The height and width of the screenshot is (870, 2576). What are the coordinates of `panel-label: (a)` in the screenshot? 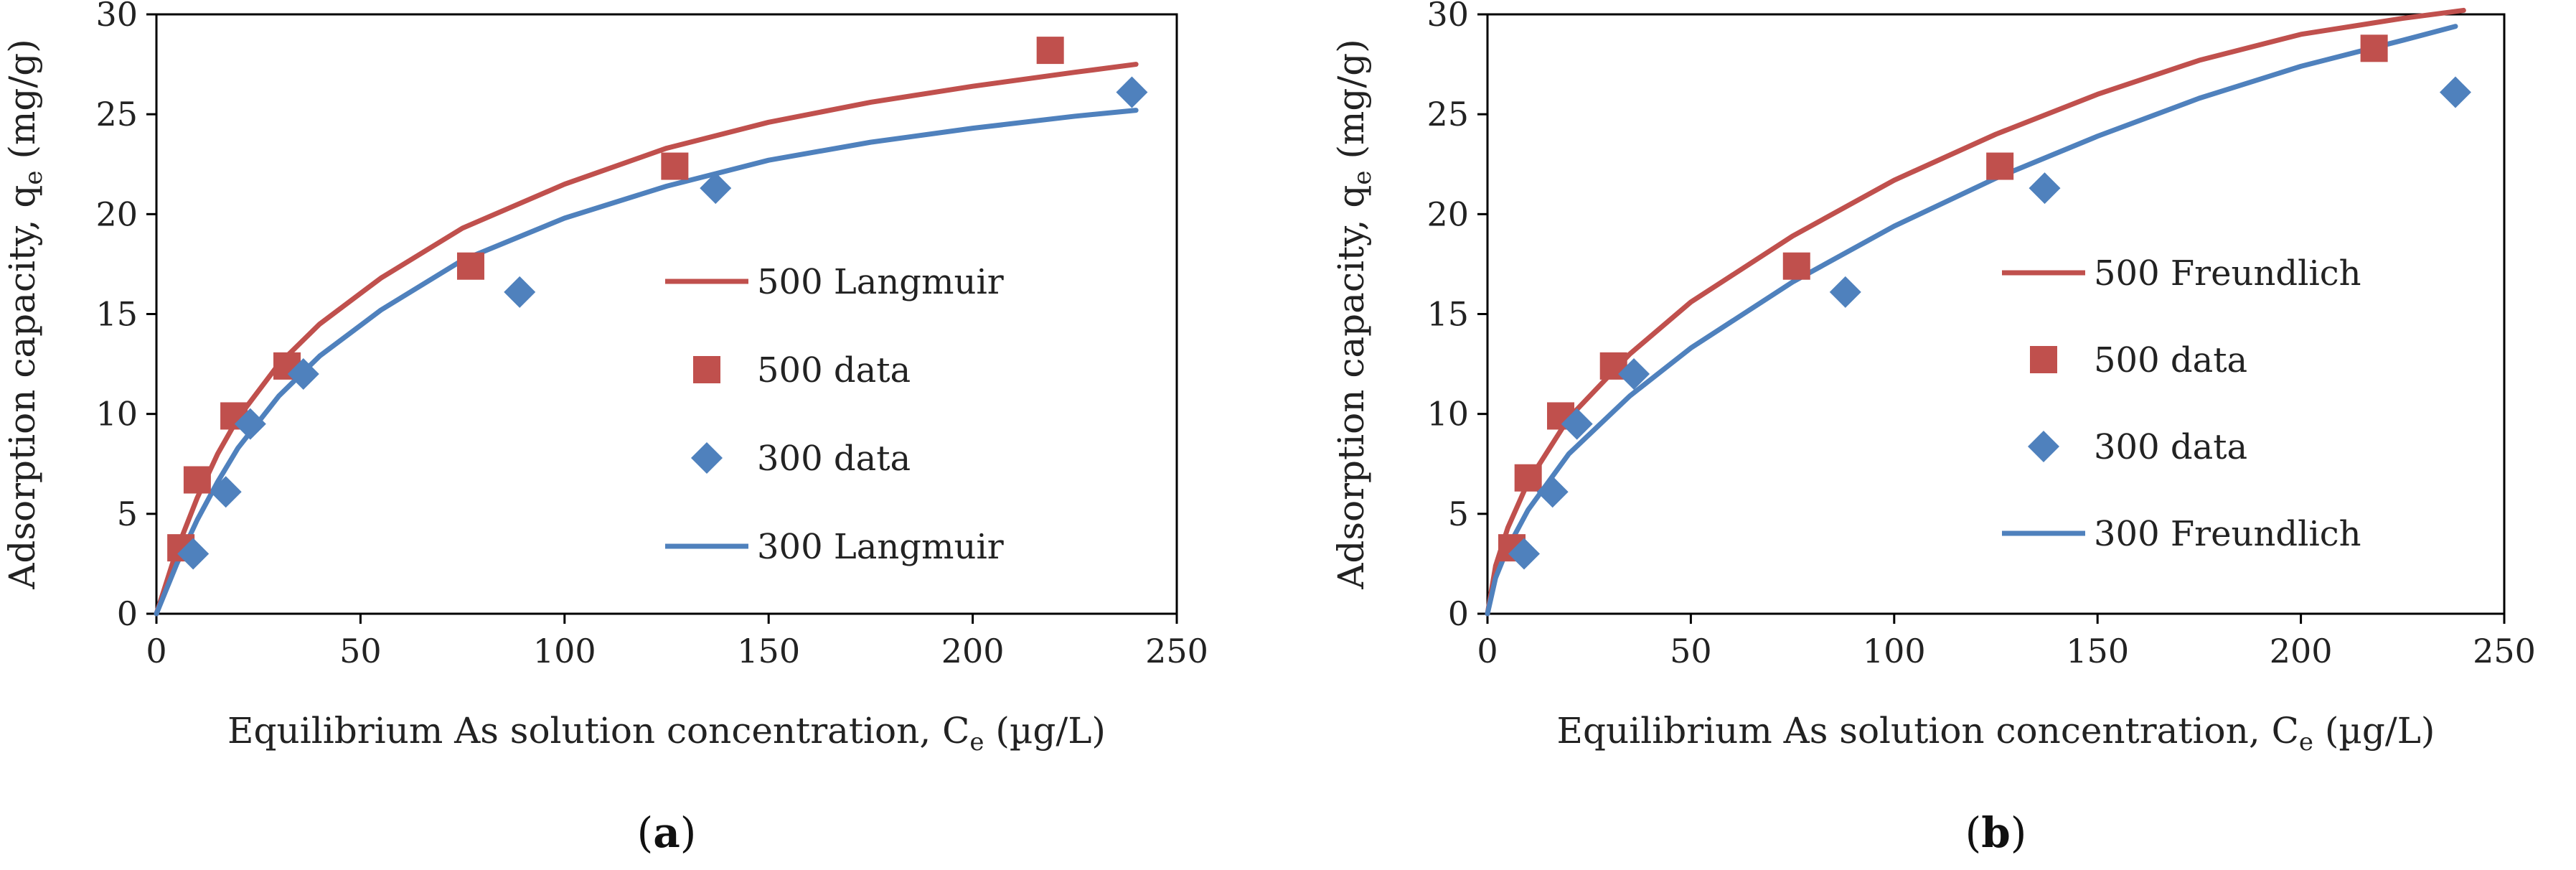 It's located at (667, 832).